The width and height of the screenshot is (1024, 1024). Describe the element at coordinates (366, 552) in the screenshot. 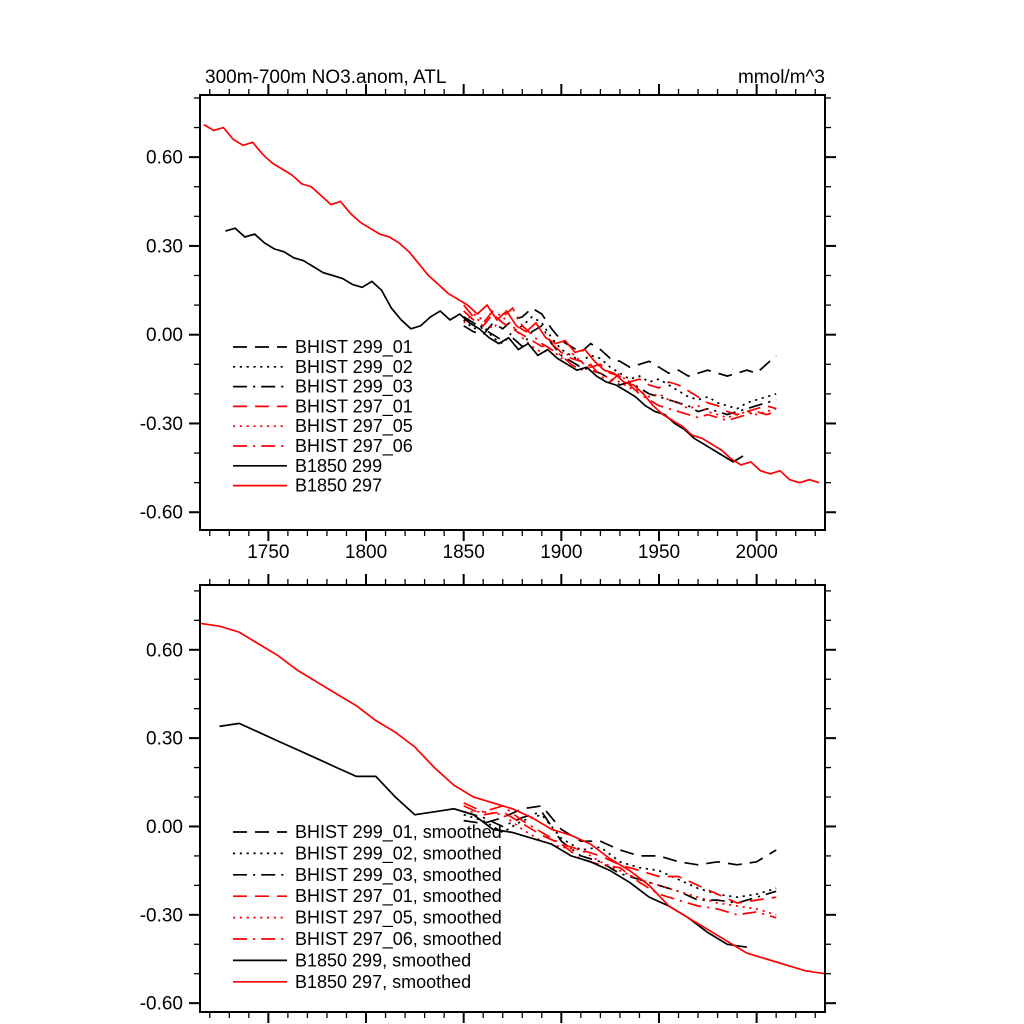

I see `x-tick-label: 1800` at that location.